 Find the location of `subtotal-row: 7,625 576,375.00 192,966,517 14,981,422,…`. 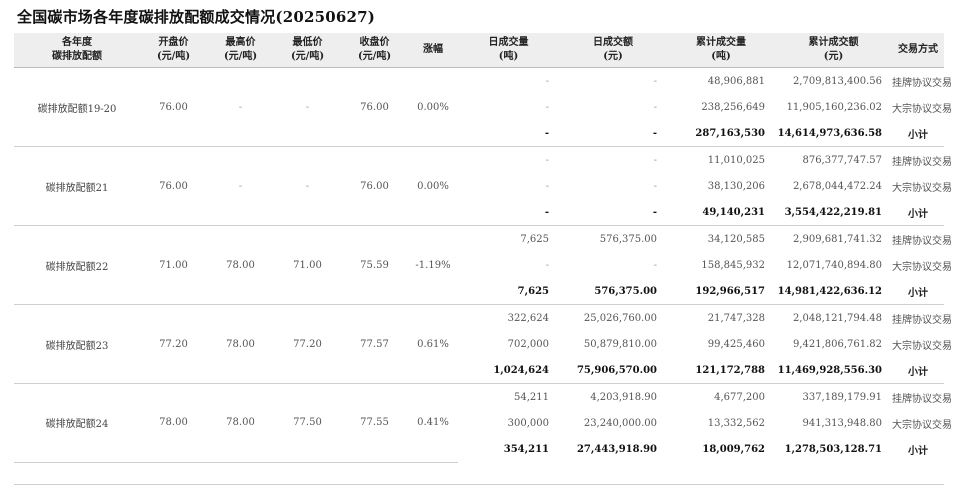

subtotal-row: 7,625 576,375.00 192,966,517 14,981,422,… is located at coordinates (479, 291).